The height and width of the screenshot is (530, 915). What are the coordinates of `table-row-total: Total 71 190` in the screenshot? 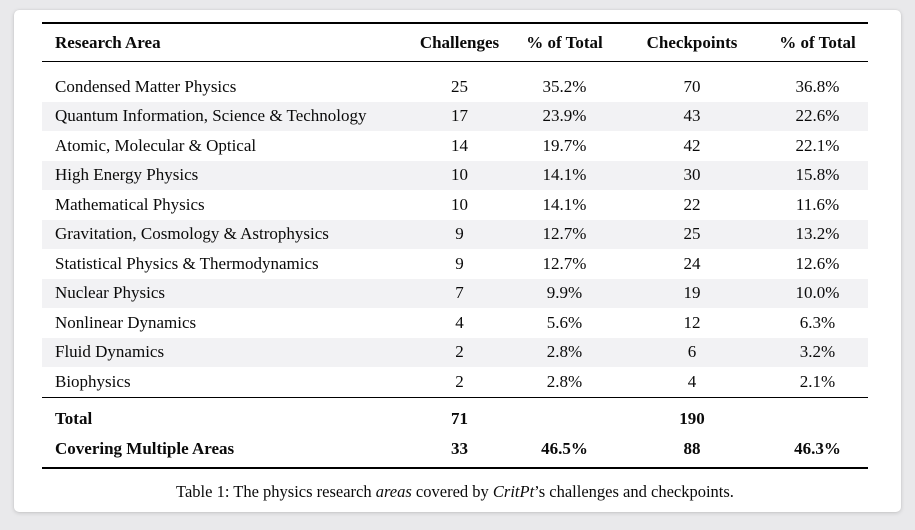 It's located at (455, 420).